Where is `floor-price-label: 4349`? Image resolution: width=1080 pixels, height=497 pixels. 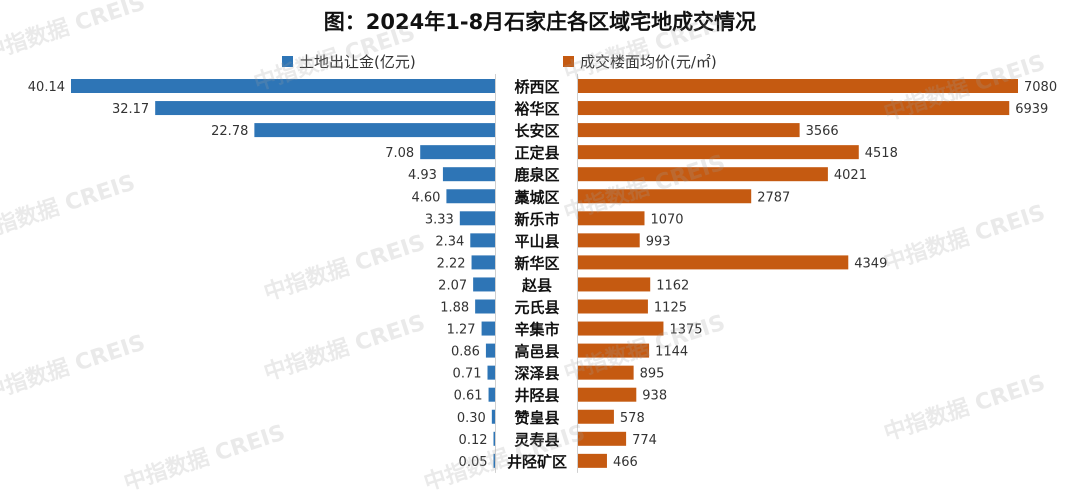 floor-price-label: 4349 is located at coordinates (870, 263).